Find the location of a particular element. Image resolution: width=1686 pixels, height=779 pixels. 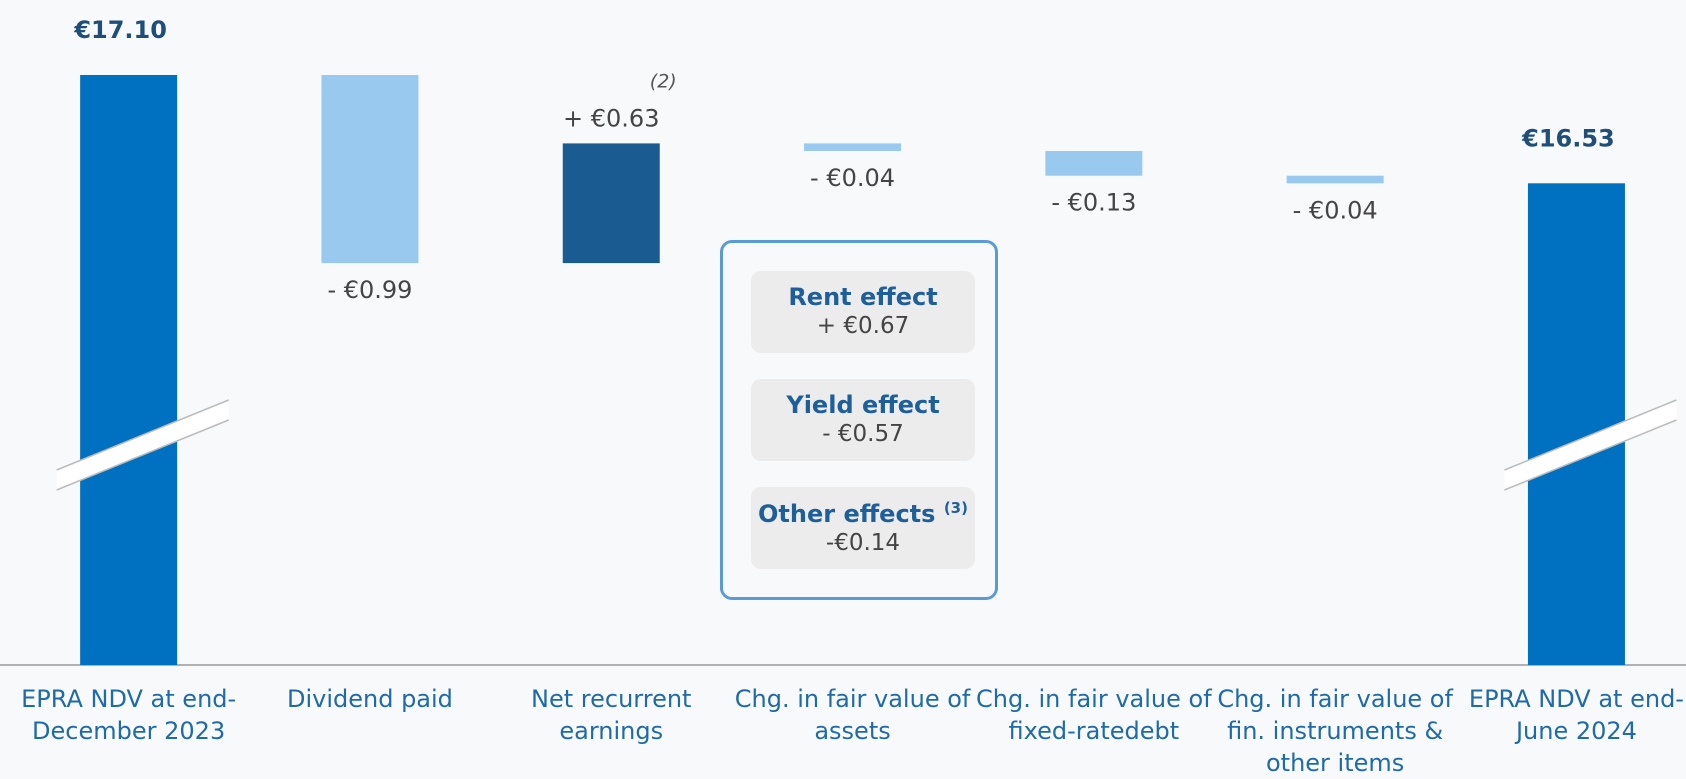

x-tick-label: Chg. in fair value of assets is located at coordinates (852, 715).